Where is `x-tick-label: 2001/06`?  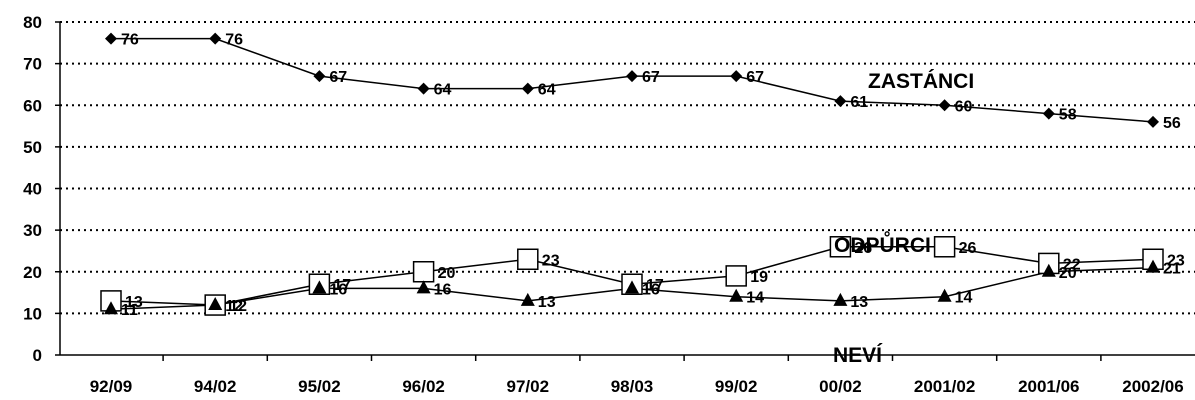
x-tick-label: 2001/06 is located at coordinates (1048, 386).